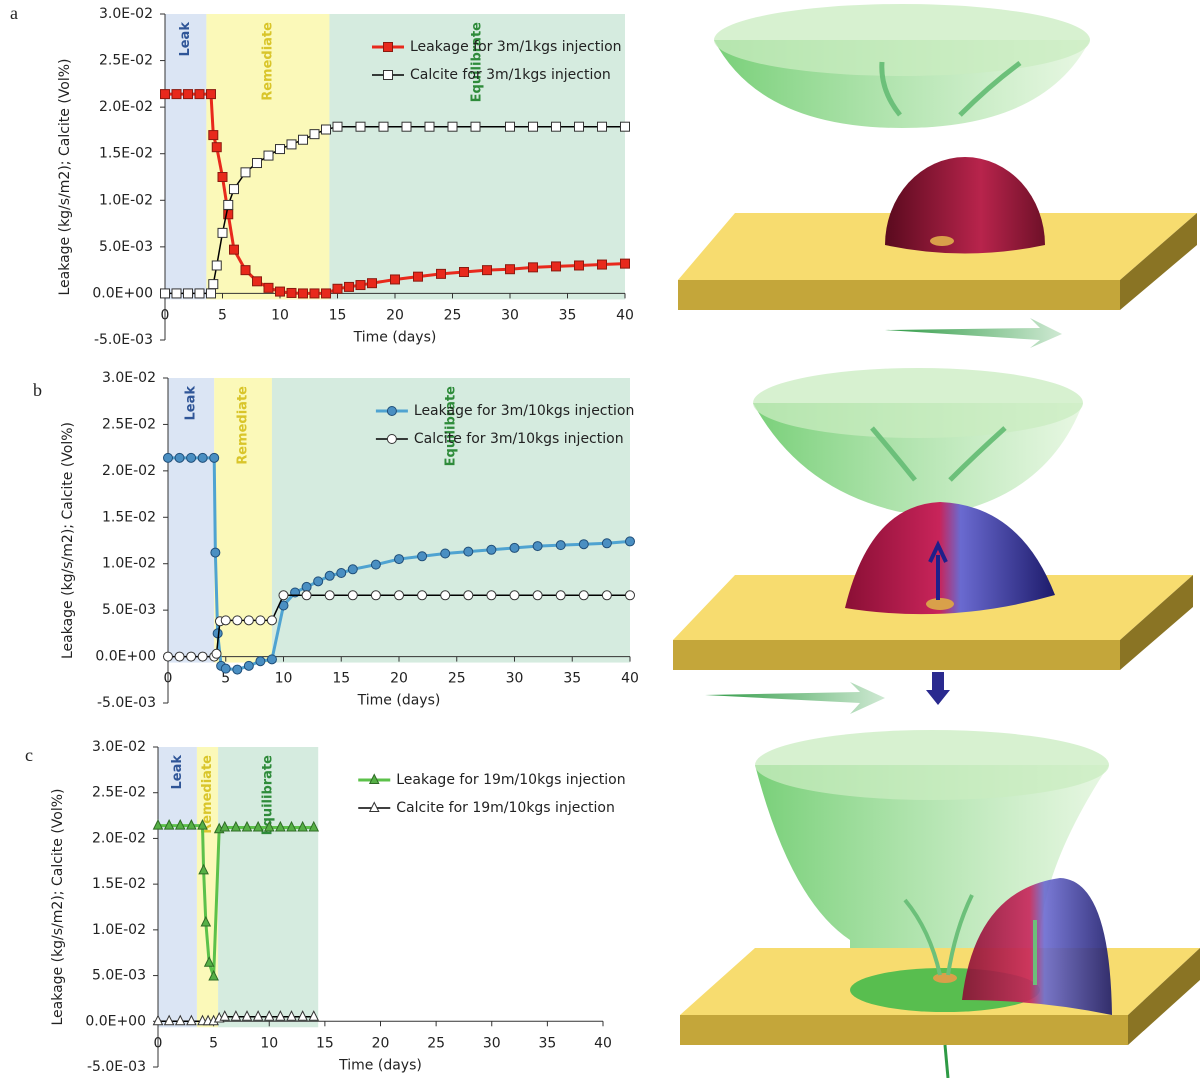 This screenshot has height=1082, width=1202. What do you see at coordinates (284, 679) in the screenshot?
I see `x-tick-label: 10` at bounding box center [284, 679].